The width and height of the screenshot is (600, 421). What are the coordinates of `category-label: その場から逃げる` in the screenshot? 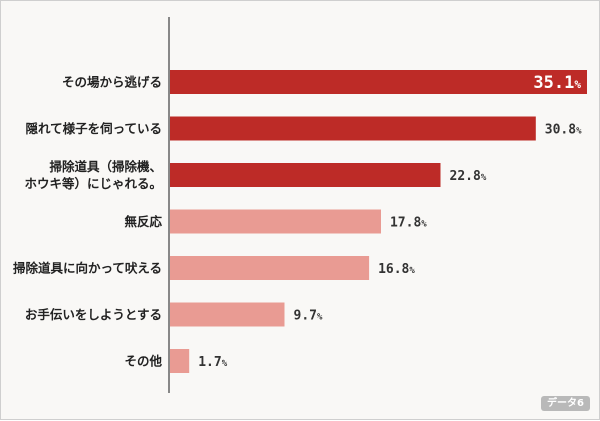 It's located at (112, 82).